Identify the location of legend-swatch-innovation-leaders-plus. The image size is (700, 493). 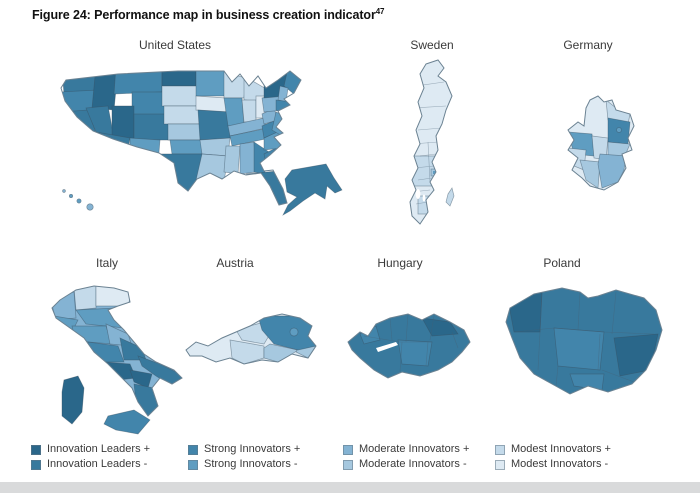
(36, 449).